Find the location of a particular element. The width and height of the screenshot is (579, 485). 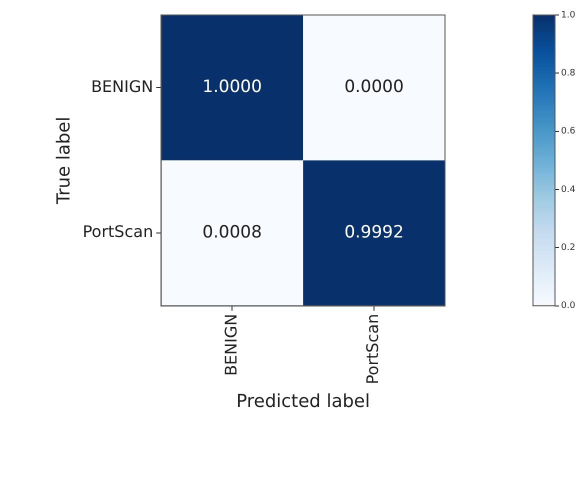

data-label: 0.0008 is located at coordinates (232, 232).